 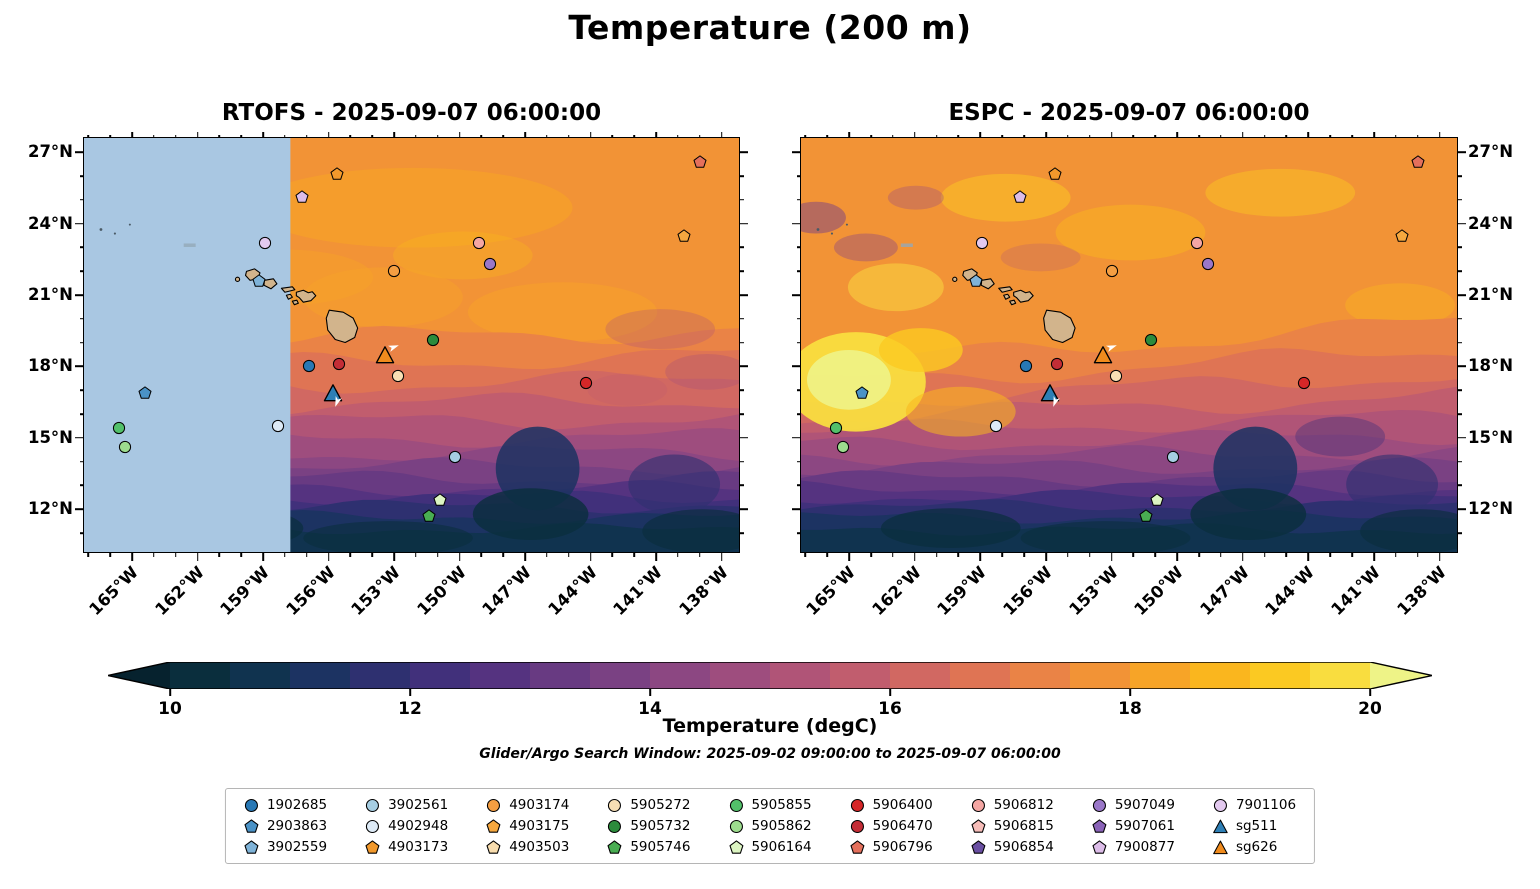 I want to click on legend-item-label: 5905732, so click(x=660, y=826).